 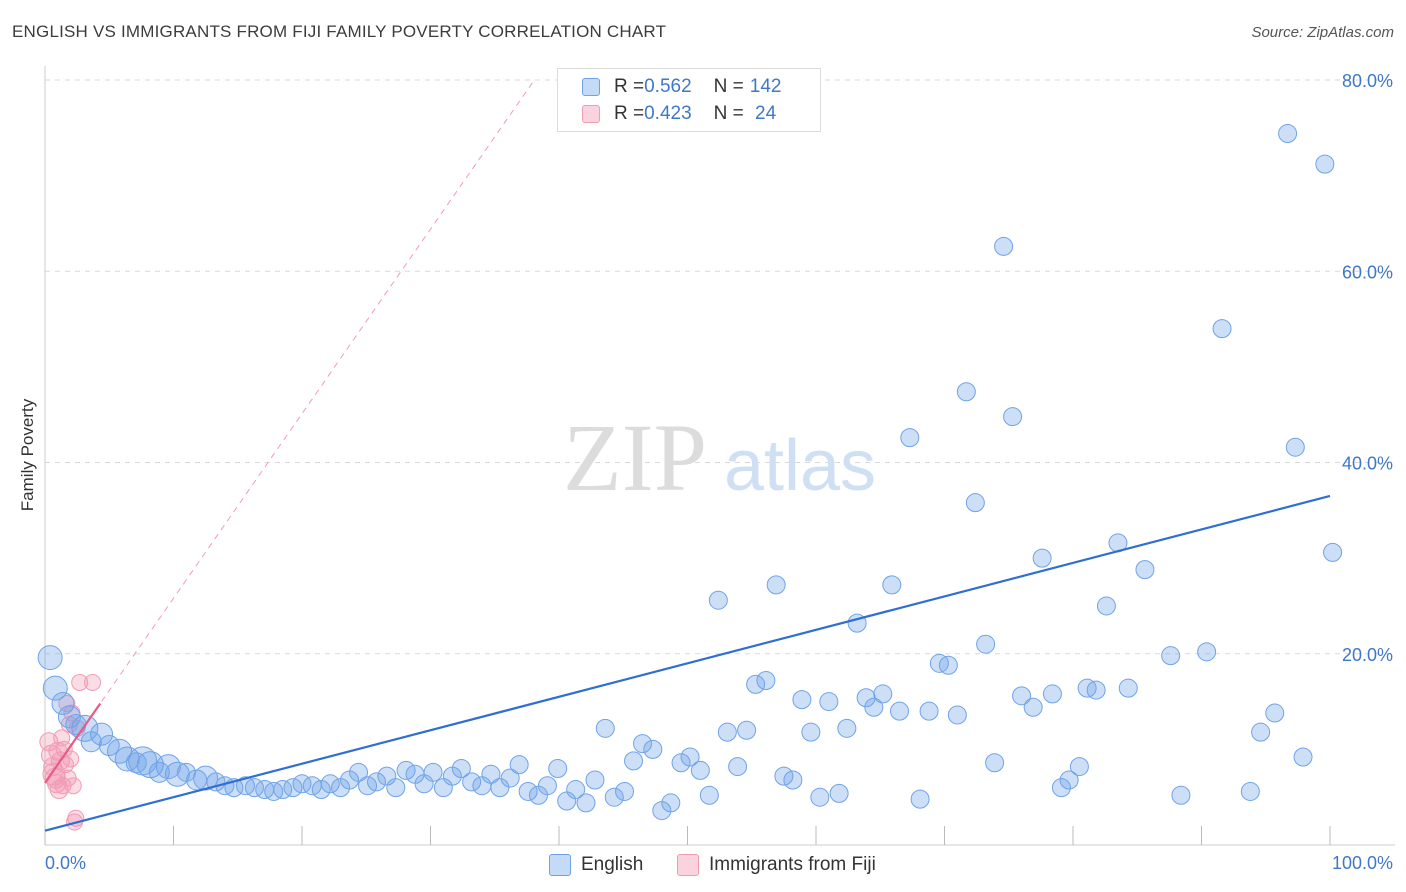 I want to click on legend-row-english: R = 0.562 N = 142, so click(x=681, y=87).